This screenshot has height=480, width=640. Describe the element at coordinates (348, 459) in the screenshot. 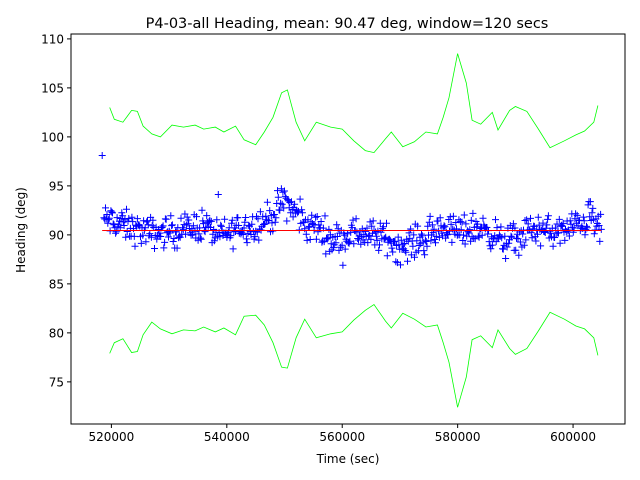

I see `x-axis-label: Time (sec)` at that location.